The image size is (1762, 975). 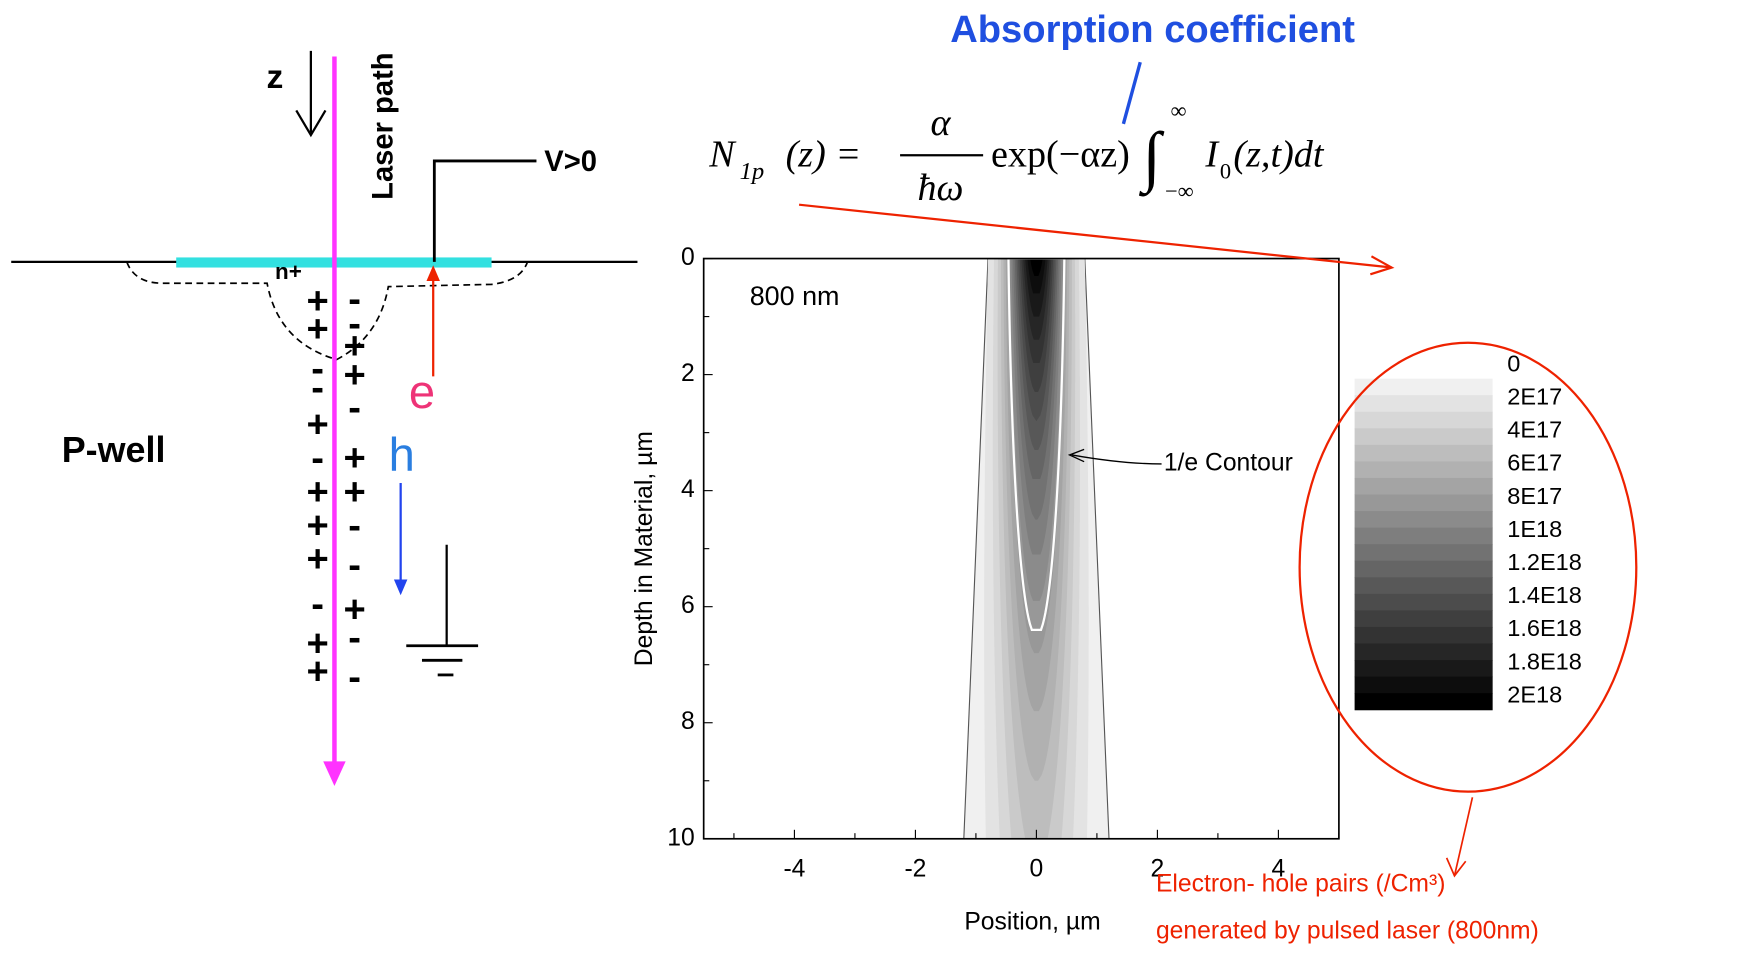 What do you see at coordinates (1179, 191) in the screenshot?
I see `eq-lower: −∞` at bounding box center [1179, 191].